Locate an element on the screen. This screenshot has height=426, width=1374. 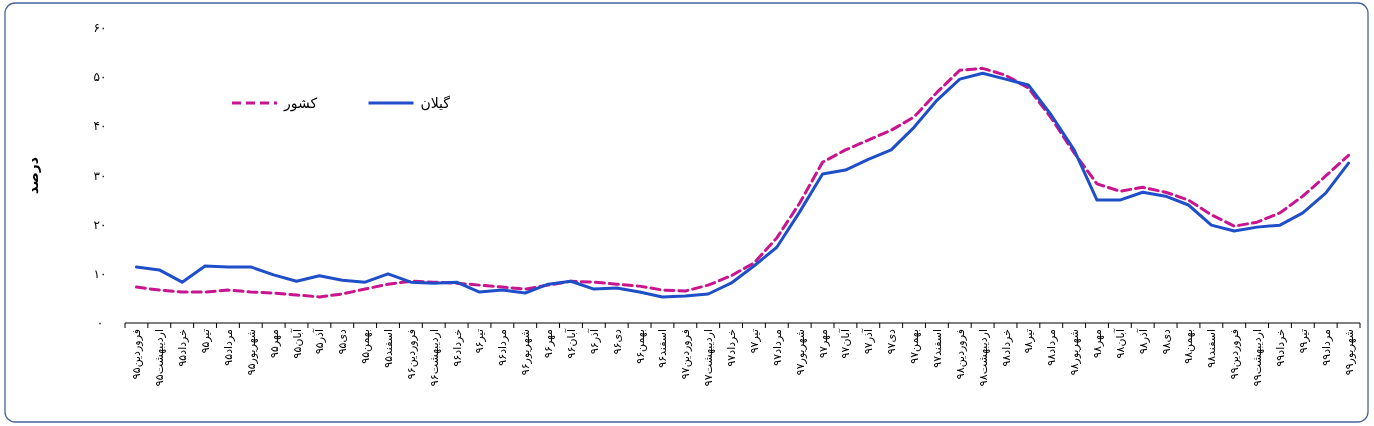
x-tick-label: تیر۹۹ is located at coordinates (1303, 341).